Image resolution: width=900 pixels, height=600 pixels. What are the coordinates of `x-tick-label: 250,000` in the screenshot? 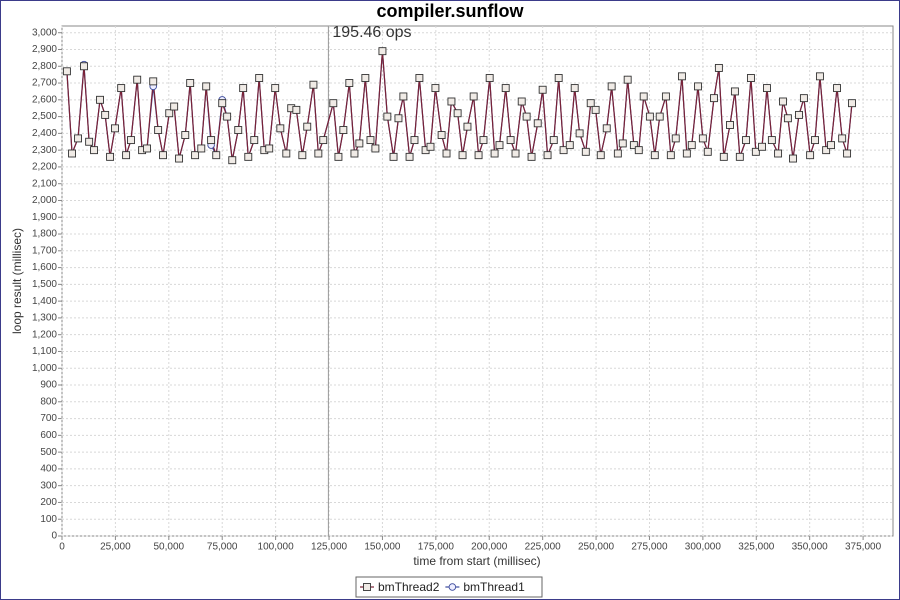 It's located at (596, 547).